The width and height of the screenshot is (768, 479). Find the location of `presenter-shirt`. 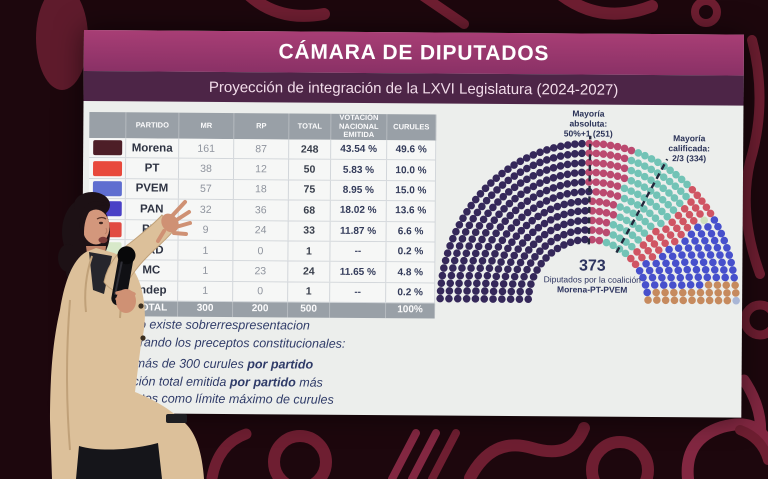

presenter-shirt is located at coordinates (100, 273).